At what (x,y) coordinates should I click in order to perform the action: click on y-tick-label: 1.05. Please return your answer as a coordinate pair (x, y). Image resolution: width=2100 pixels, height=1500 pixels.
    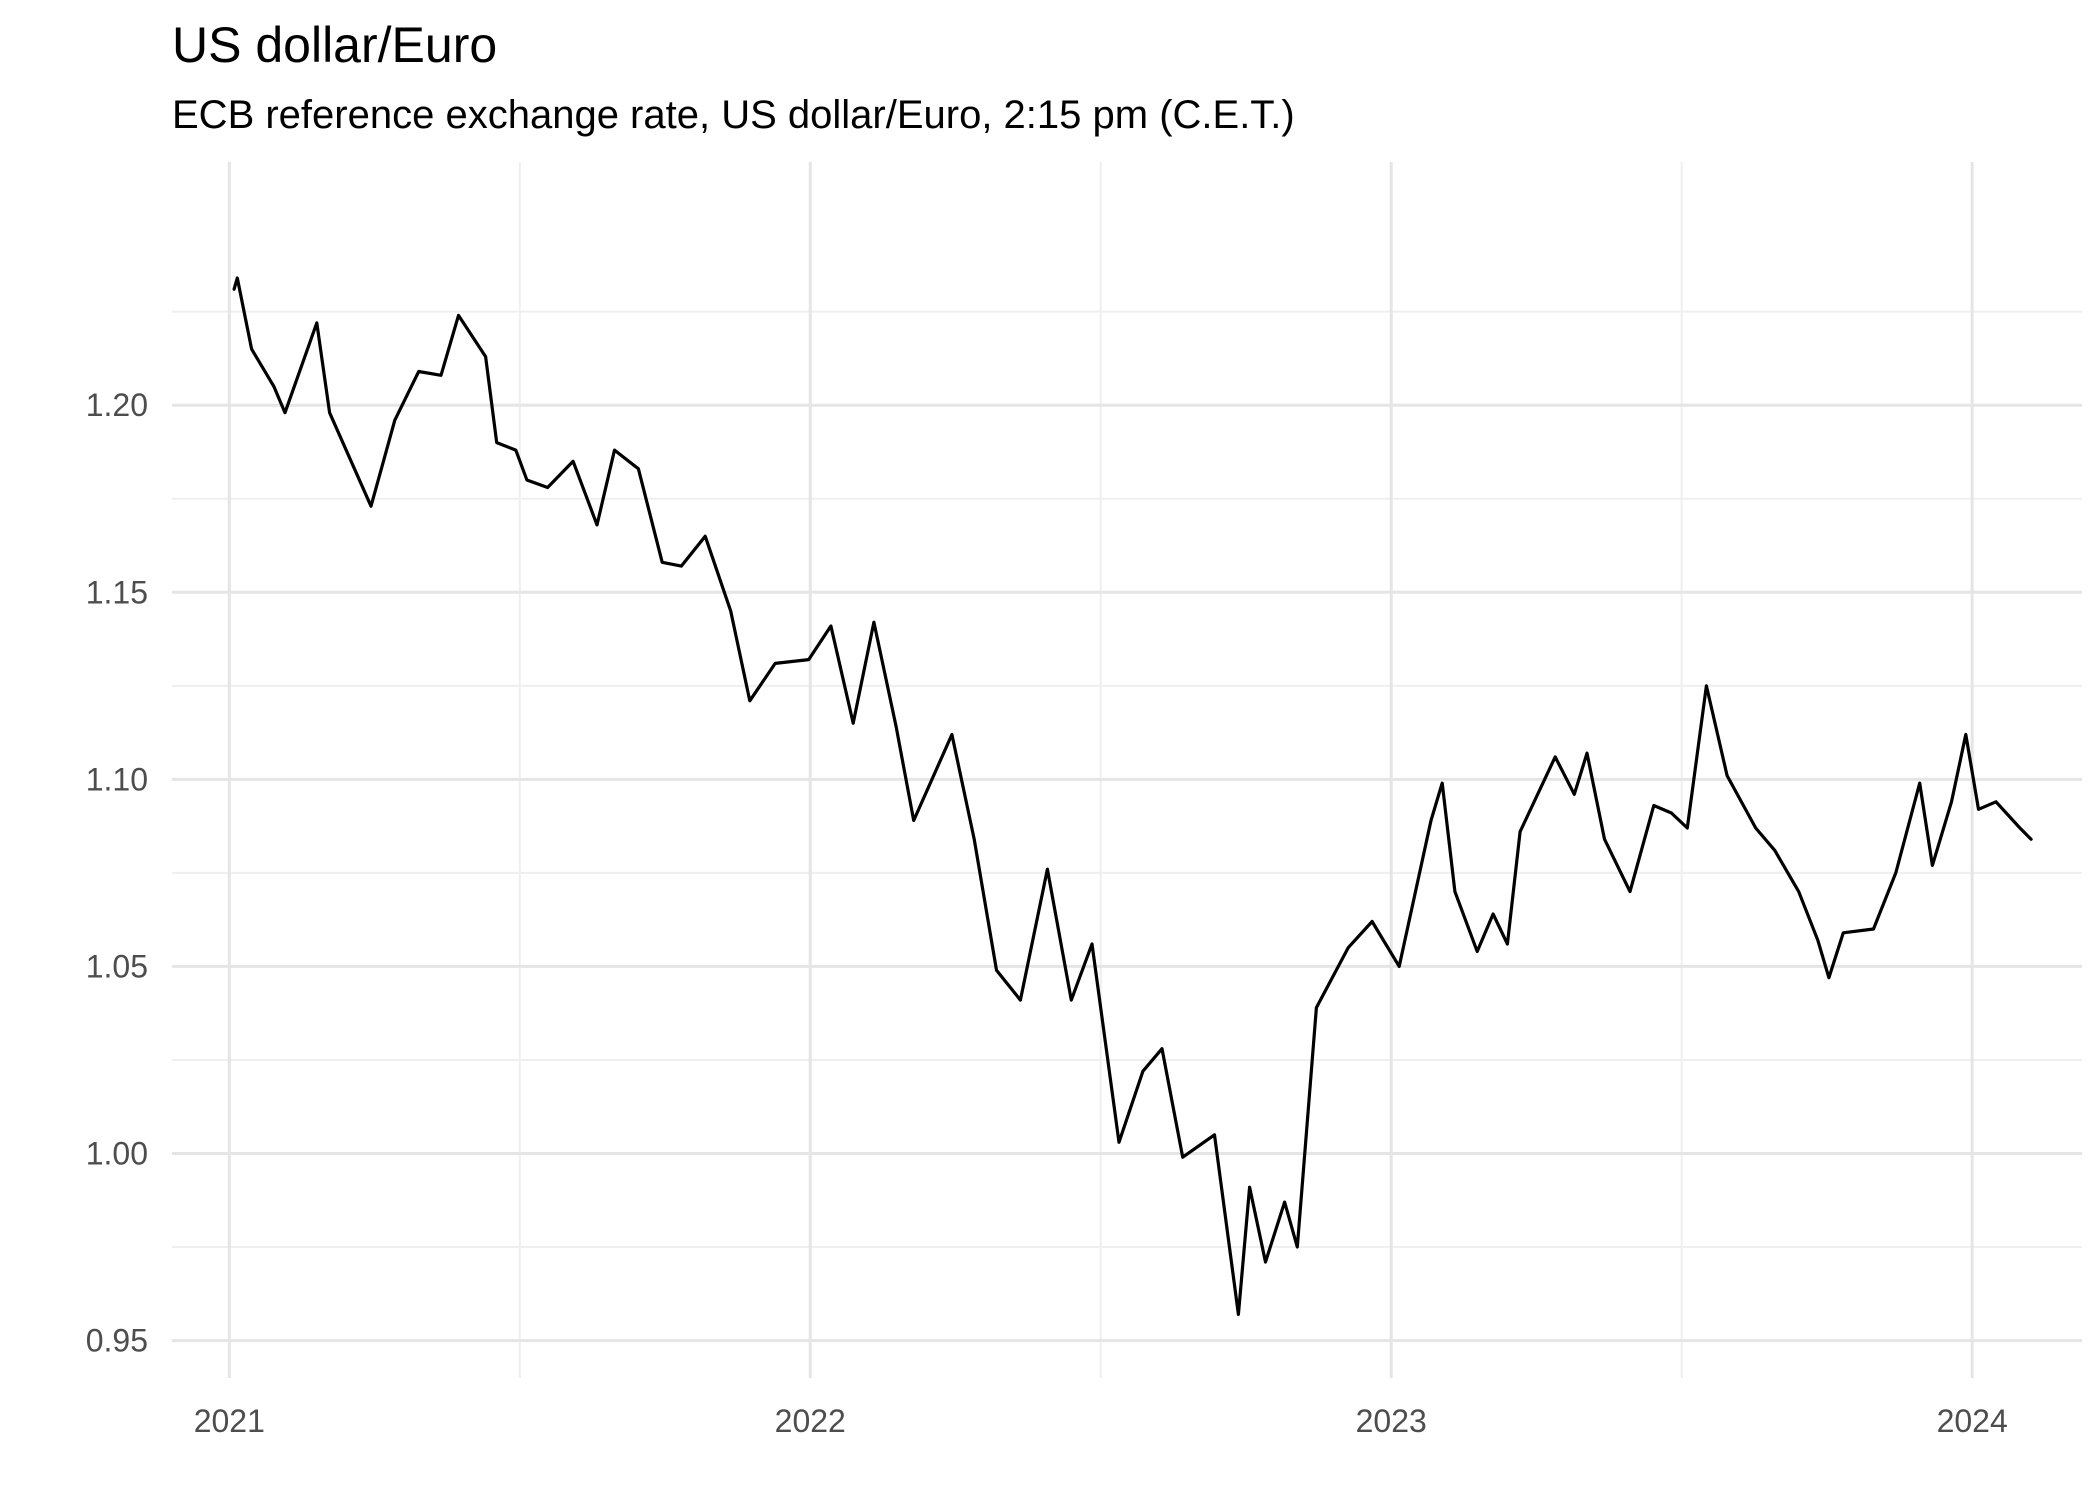
    Looking at the image, I should click on (117, 966).